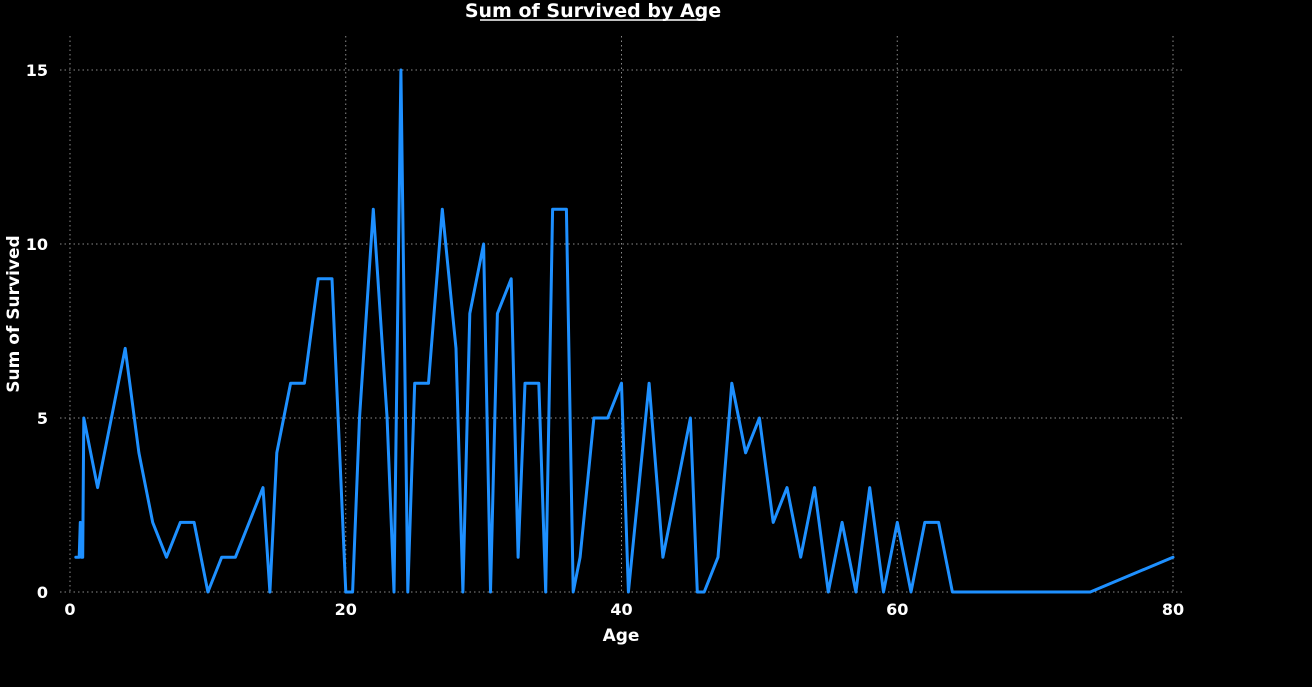 This screenshot has height=687, width=1312. I want to click on x-tick-label: 0, so click(69, 609).